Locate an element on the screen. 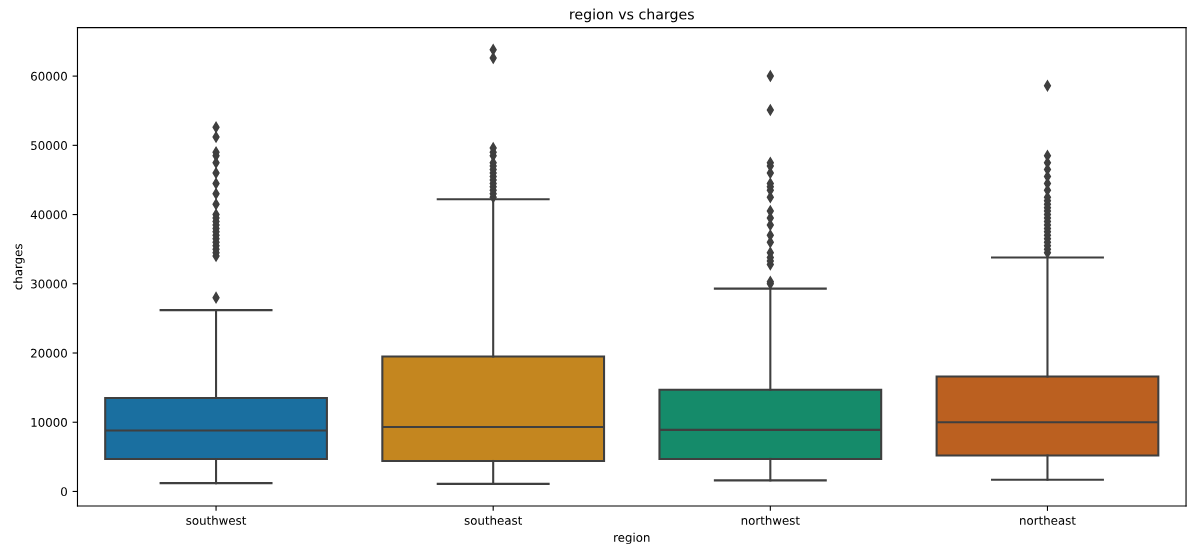  y-tick-label: 30000 is located at coordinates (49, 284).